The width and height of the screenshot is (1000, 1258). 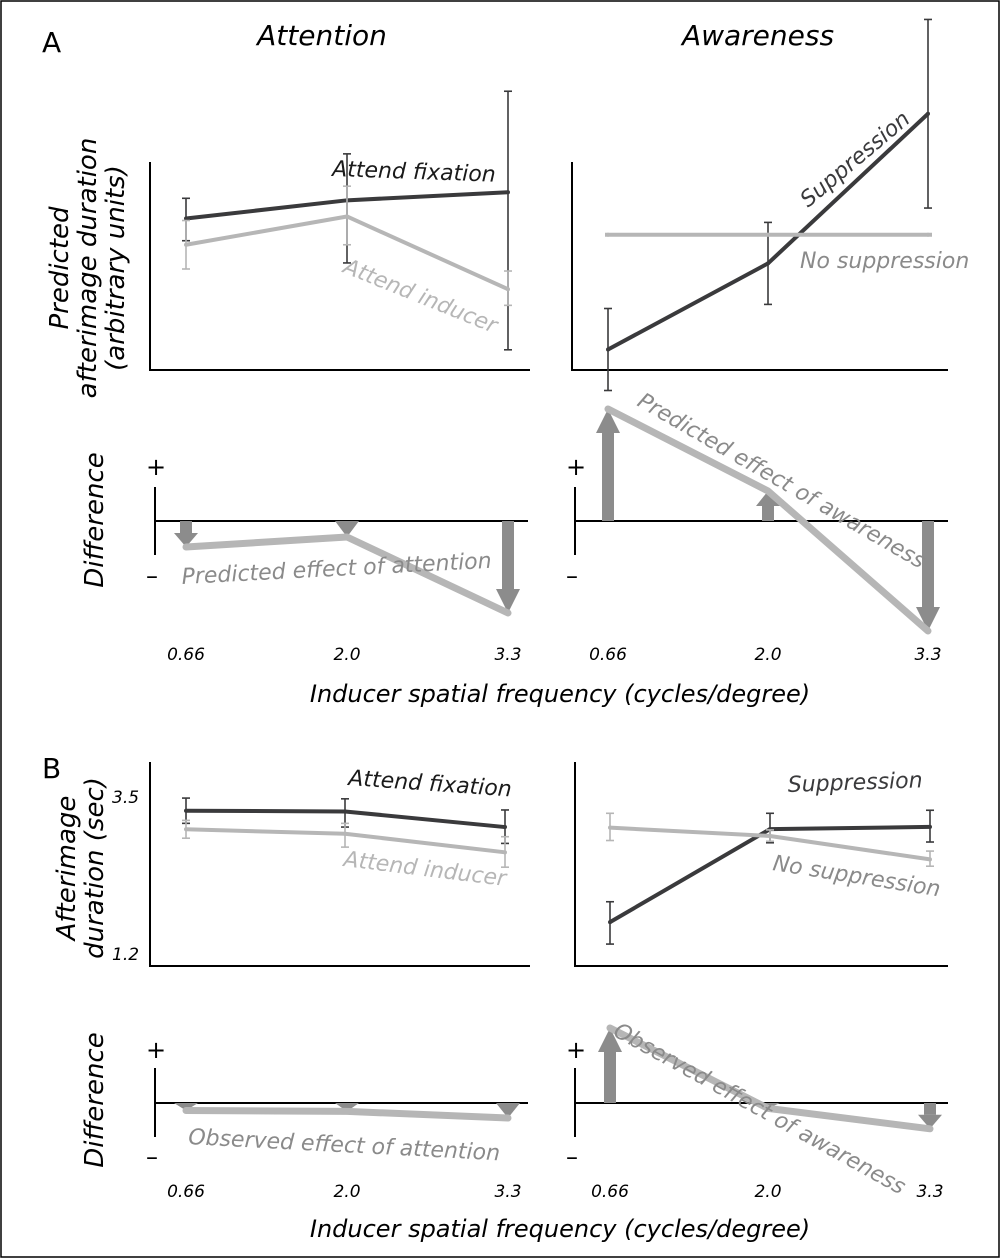 I want to click on xtick-a-awareness-1: 2.0, so click(x=767, y=655).